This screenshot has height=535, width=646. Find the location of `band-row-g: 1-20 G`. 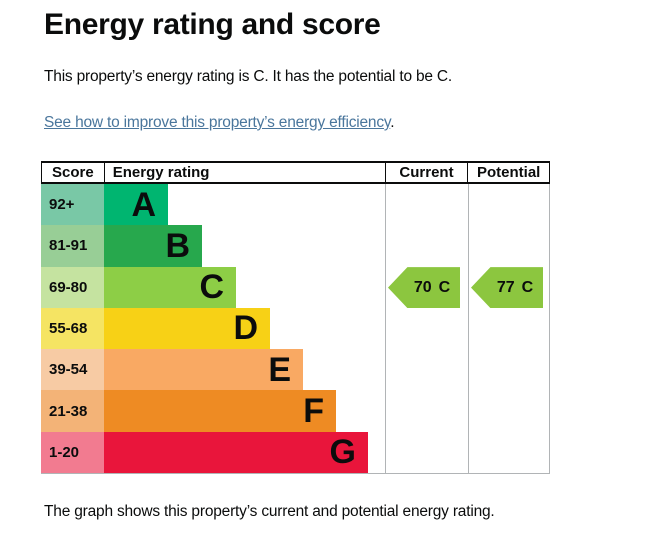

band-row-g: 1-20 G is located at coordinates (295, 452).